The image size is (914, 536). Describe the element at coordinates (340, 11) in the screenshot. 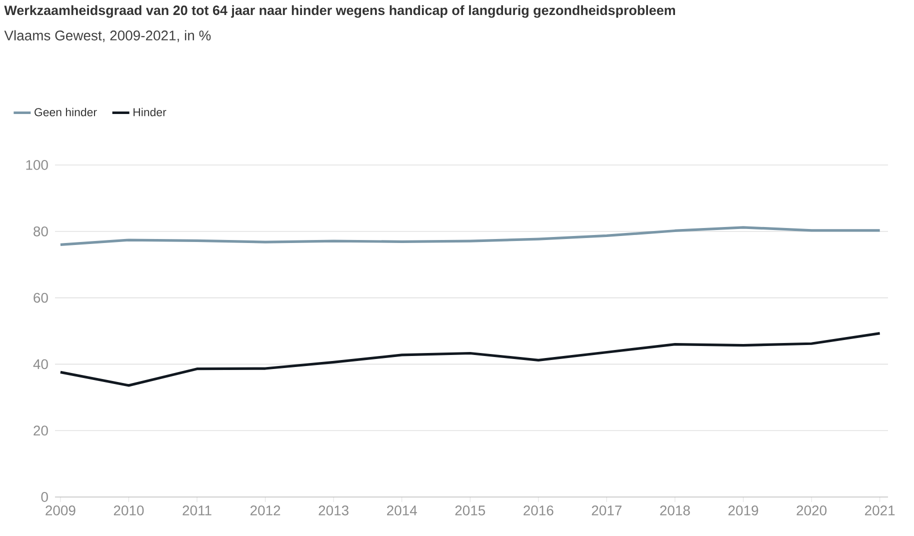

I see `chart-title: Werkzaamheidsgraad van 20 tot 64 jaar naar hinder wegens handicap of langdurig gezondheidsprobleem` at that location.